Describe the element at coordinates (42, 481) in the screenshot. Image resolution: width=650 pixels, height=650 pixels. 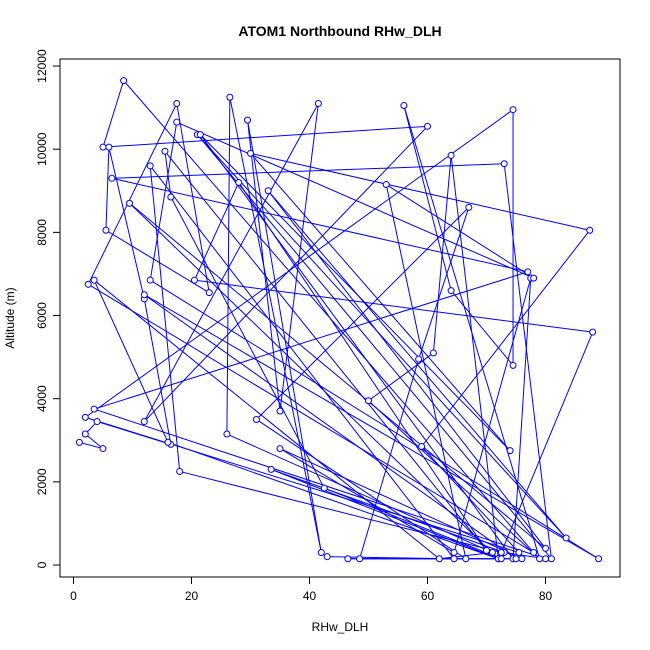
I see `y-tick-label: 2000` at that location.